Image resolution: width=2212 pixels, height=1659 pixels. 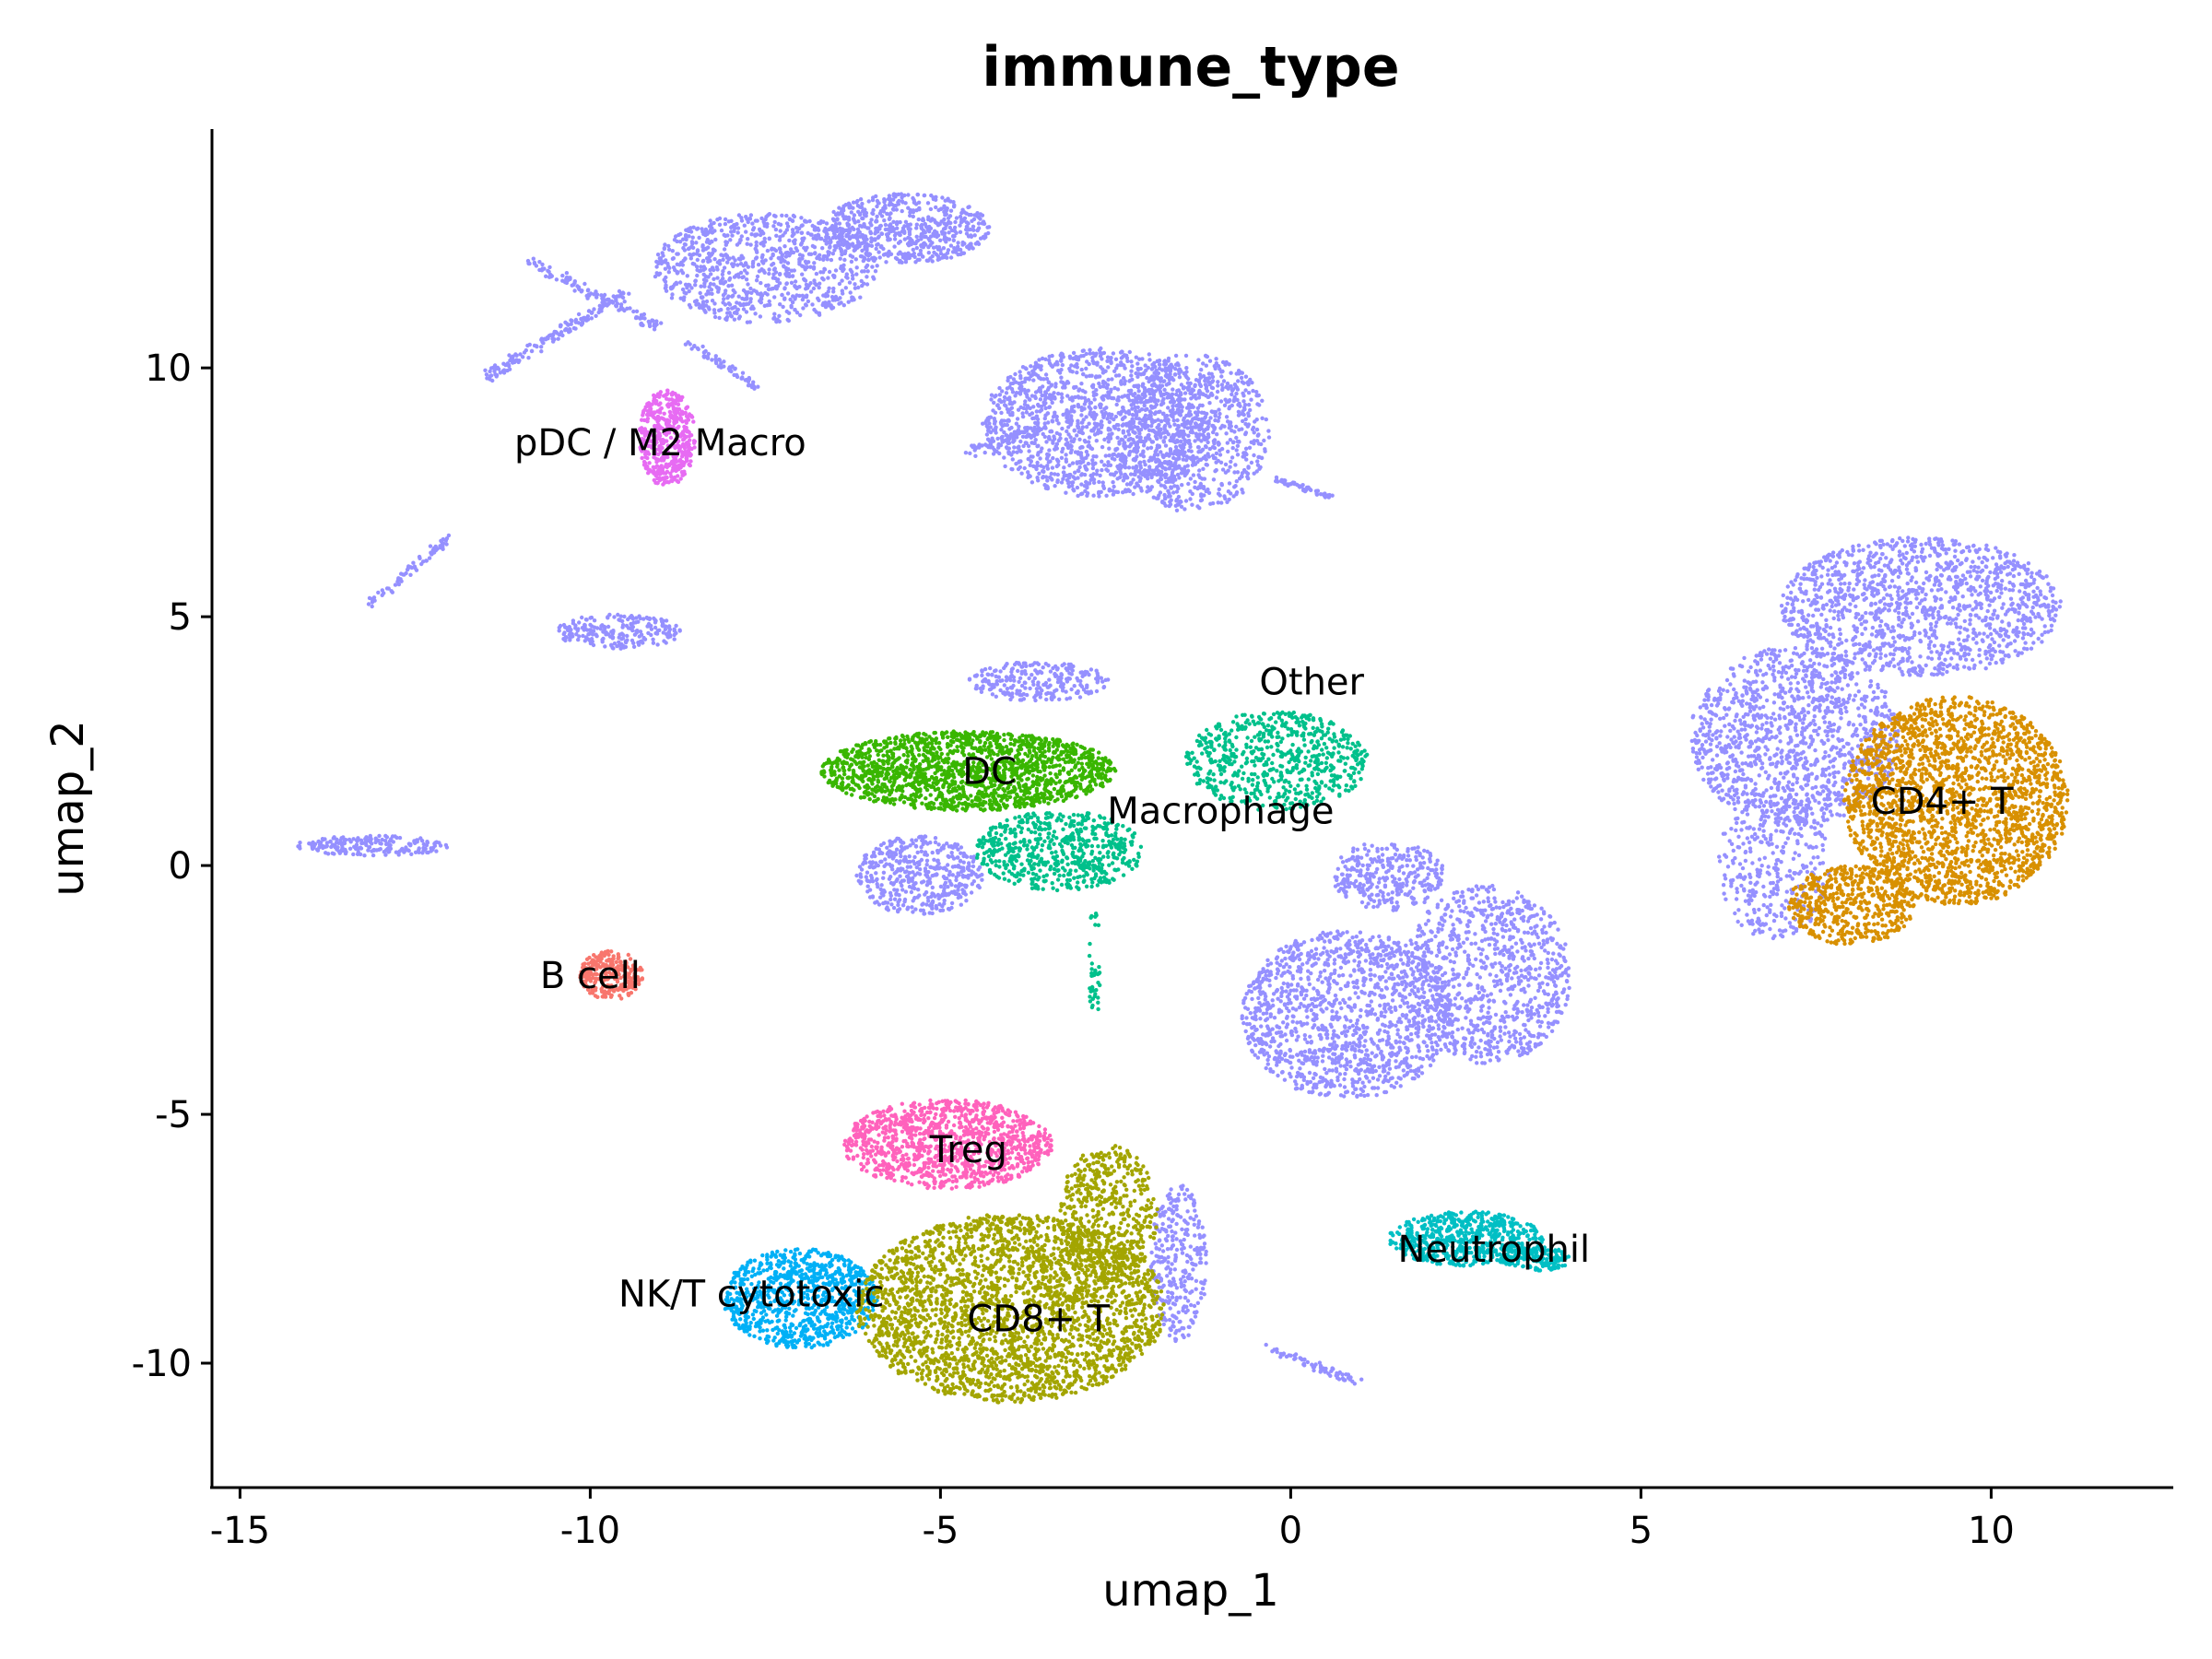 What do you see at coordinates (766, 268) in the screenshot?
I see `point-cluster-other` at bounding box center [766, 268].